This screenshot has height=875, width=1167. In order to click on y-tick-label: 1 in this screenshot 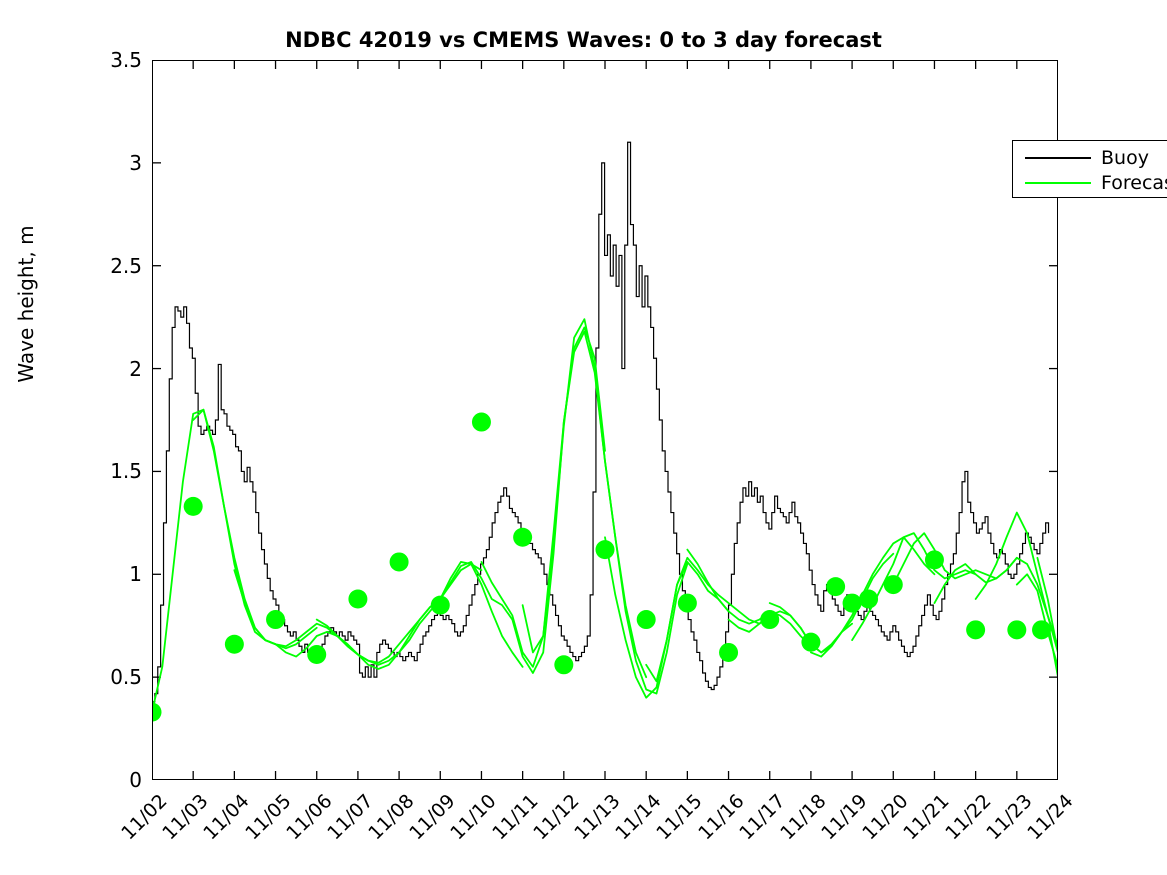, I will do `click(135, 574)`.